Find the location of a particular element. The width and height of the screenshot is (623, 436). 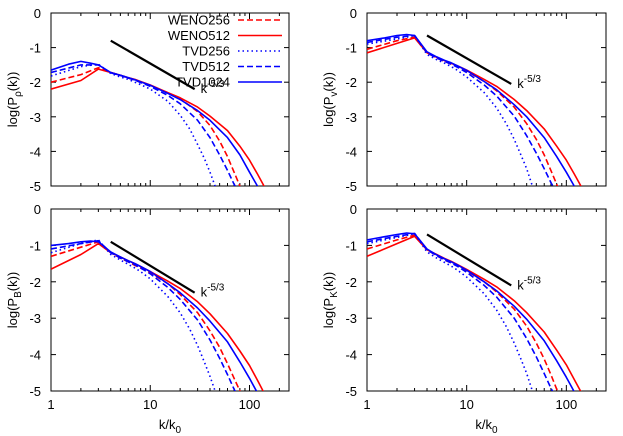

series-line-weno256 is located at coordinates (146, 316).